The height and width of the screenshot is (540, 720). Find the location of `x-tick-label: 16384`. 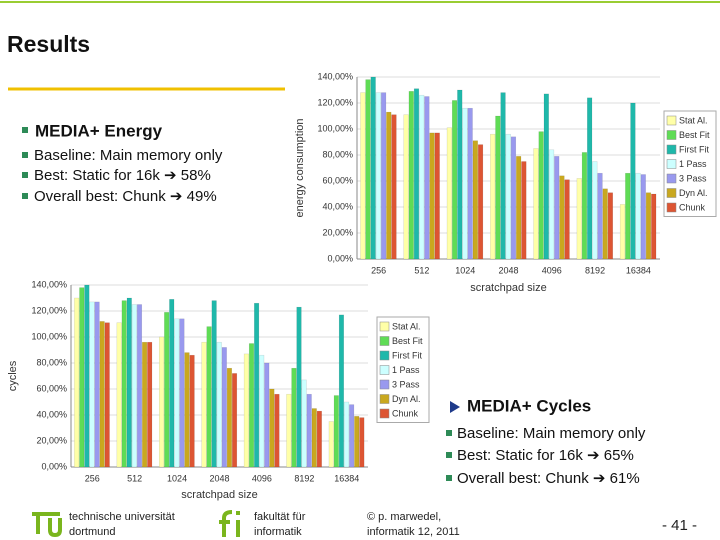

x-tick-label: 16384 is located at coordinates (346, 478).